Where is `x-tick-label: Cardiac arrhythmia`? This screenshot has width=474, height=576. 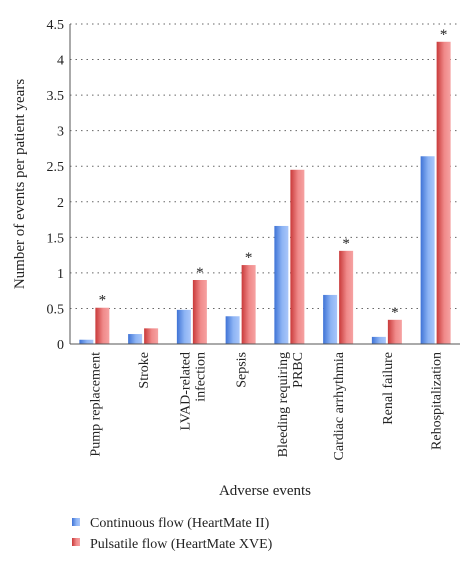 x-tick-label: Cardiac arrhythmia is located at coordinates (339, 405).